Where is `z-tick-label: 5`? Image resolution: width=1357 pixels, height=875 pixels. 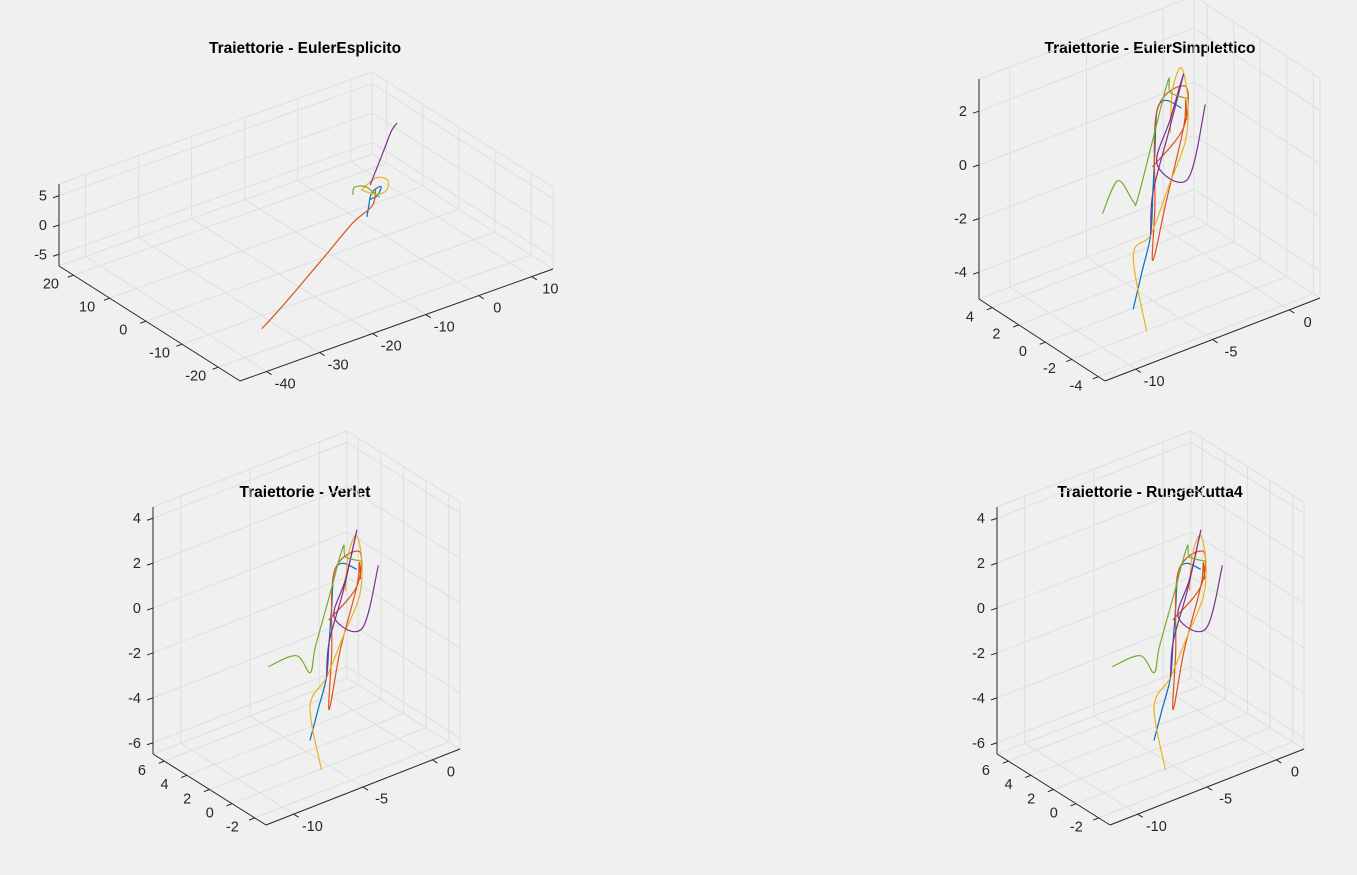
z-tick-label: 5 is located at coordinates (43, 197).